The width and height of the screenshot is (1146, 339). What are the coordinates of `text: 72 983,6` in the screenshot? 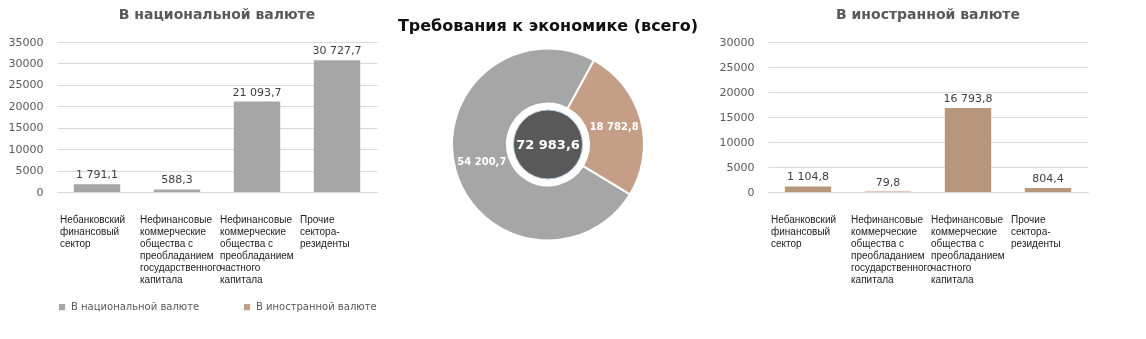 It's located at (548, 144).